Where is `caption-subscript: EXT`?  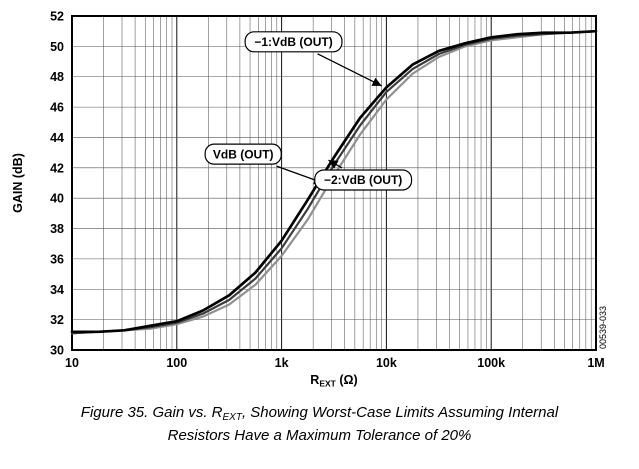
caption-subscript: EXT is located at coordinates (232, 417).